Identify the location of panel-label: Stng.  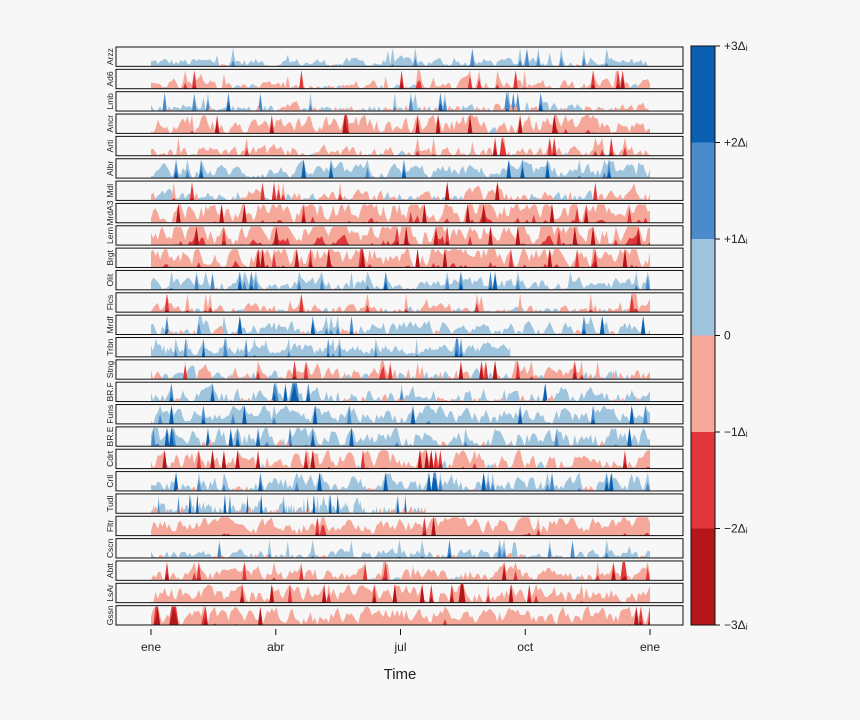
(110, 370).